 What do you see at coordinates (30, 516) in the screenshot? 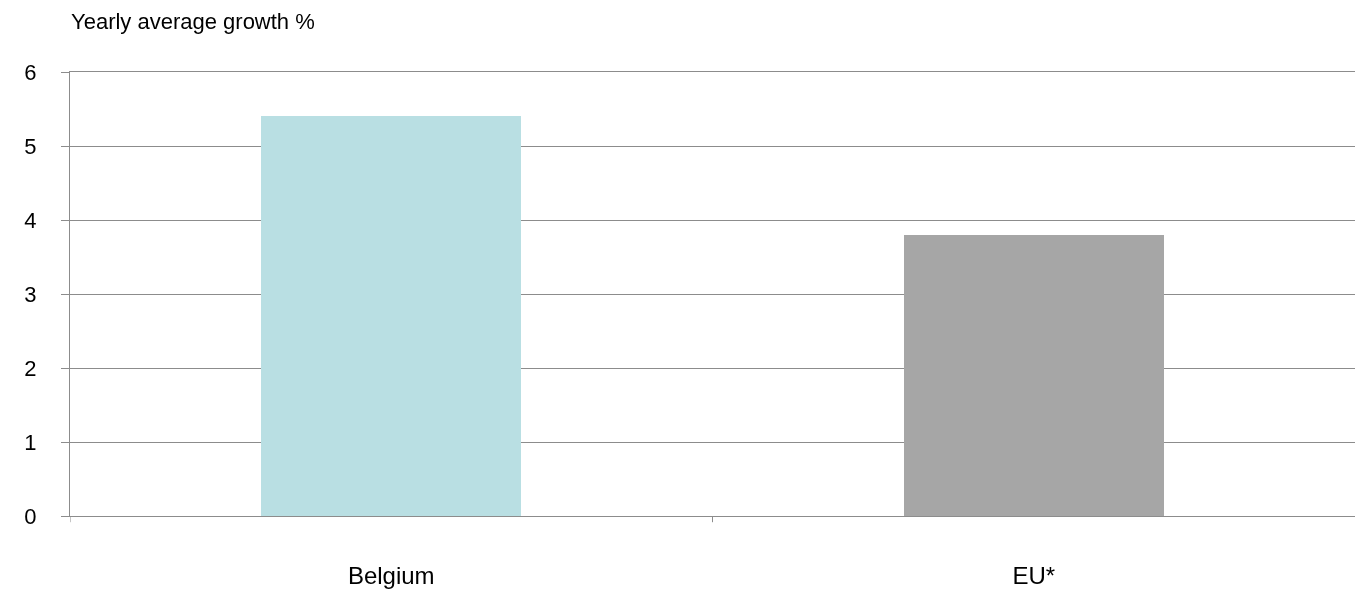
I see `y-tick-label: 0` at bounding box center [30, 516].